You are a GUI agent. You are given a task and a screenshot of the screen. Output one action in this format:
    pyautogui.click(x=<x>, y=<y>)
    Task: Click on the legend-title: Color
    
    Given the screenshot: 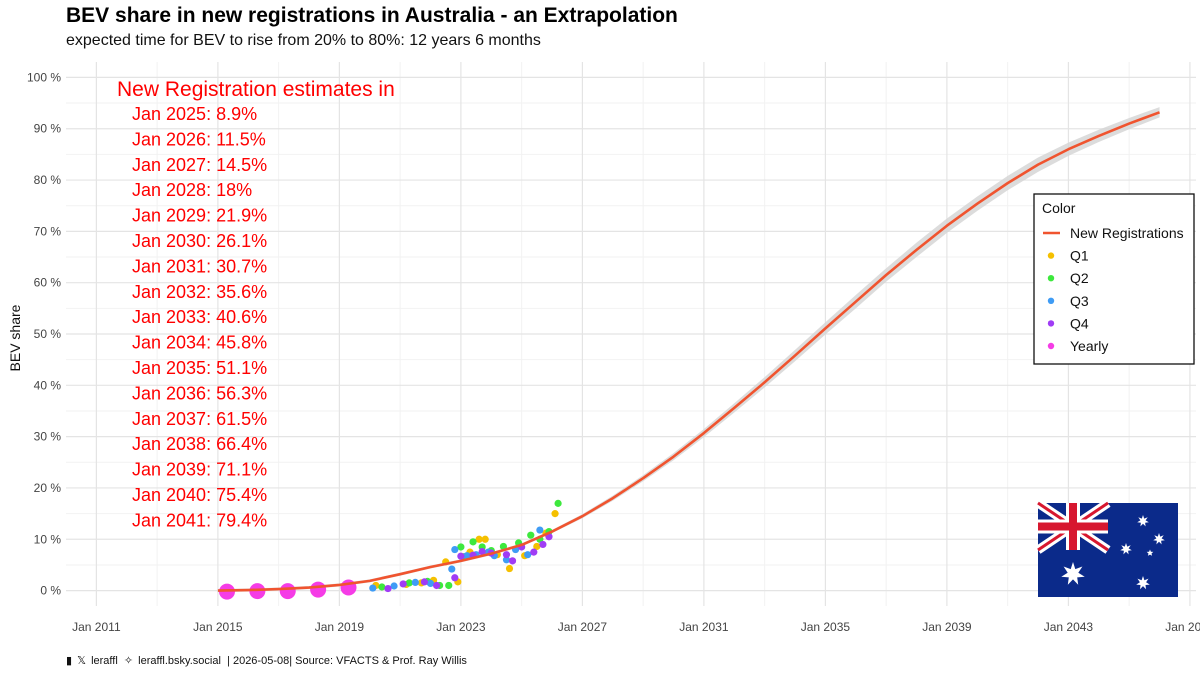 What is the action you would take?
    pyautogui.click(x=1059, y=208)
    